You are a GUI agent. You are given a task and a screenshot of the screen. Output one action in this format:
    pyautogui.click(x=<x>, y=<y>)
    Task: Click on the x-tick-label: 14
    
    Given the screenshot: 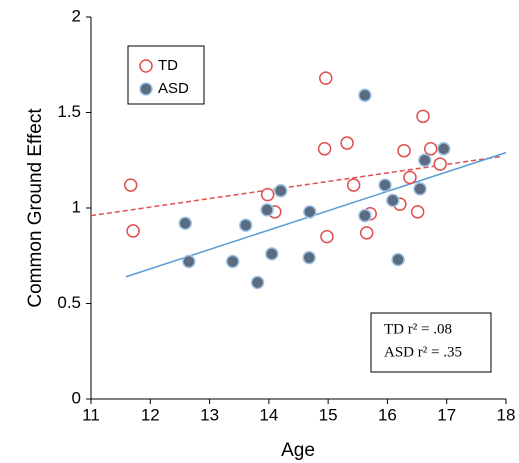 What is the action you would take?
    pyautogui.click(x=268, y=414)
    